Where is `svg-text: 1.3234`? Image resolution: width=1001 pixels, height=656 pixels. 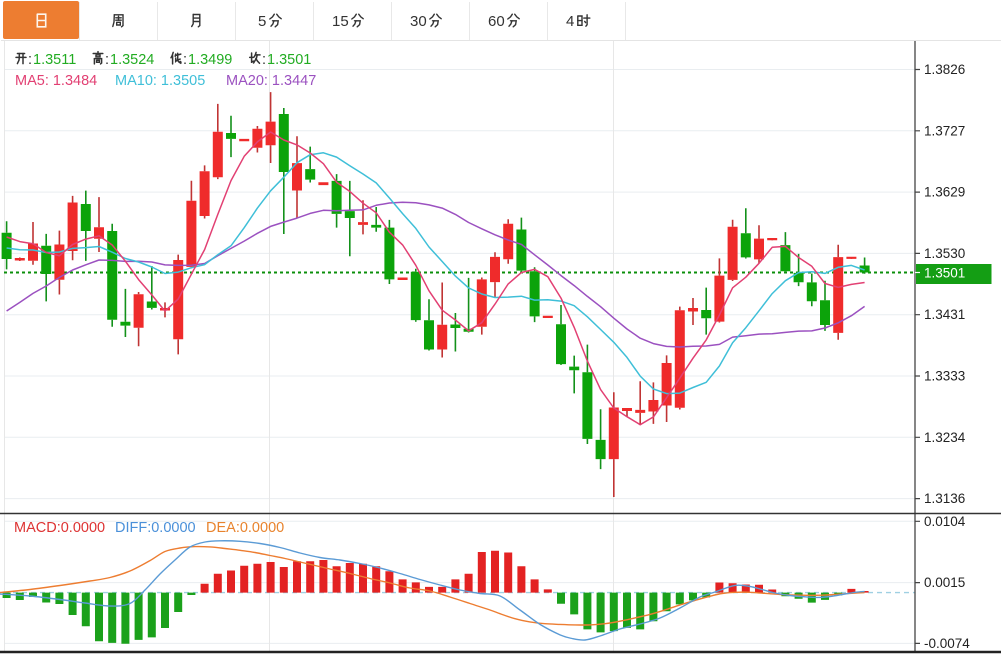 svg-text: 1.3234 is located at coordinates (945, 437).